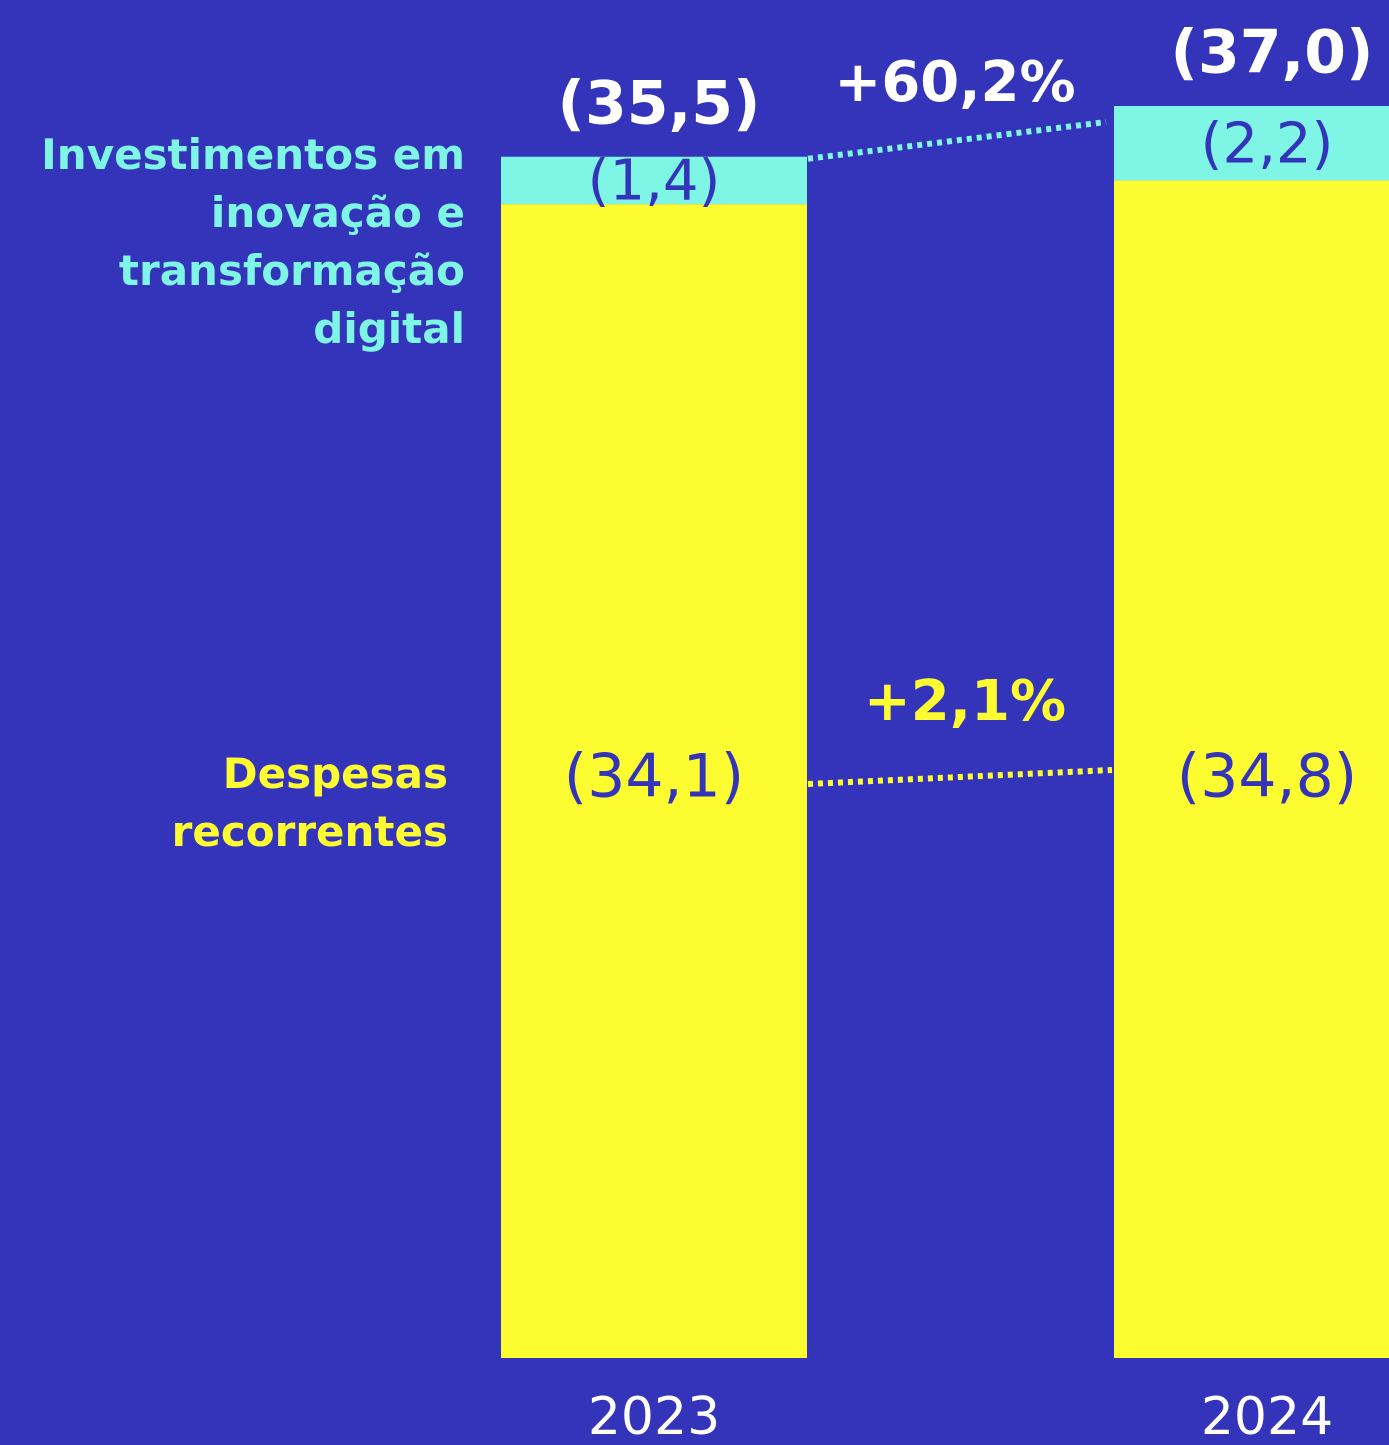 The width and height of the screenshot is (1389, 1445). I want to click on segment-label: (2,2), so click(1267, 143).